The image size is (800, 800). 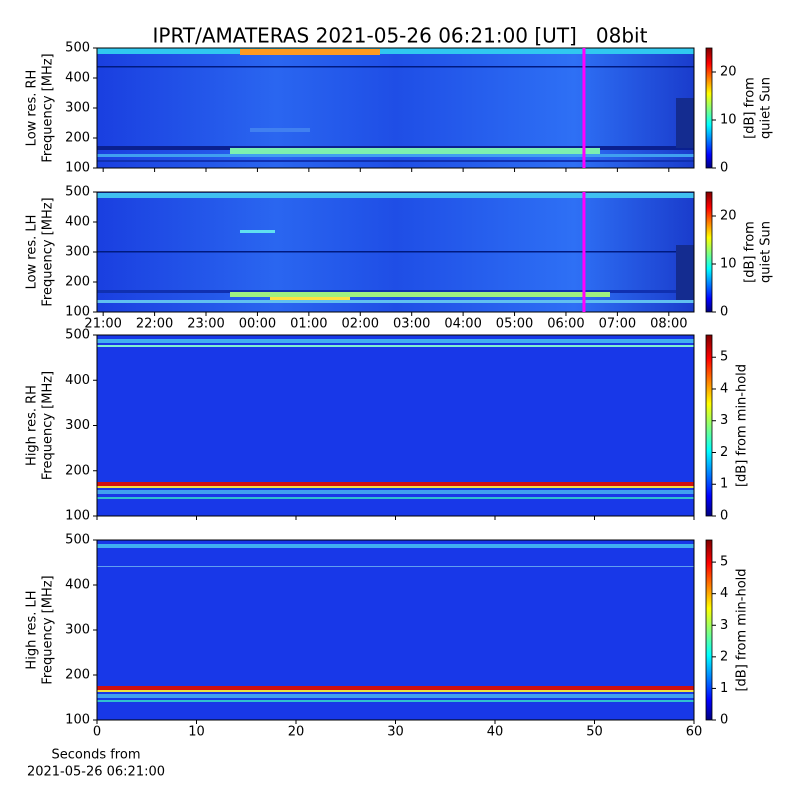 I want to click on y-axis-label: High res. RH, so click(x=32, y=425).